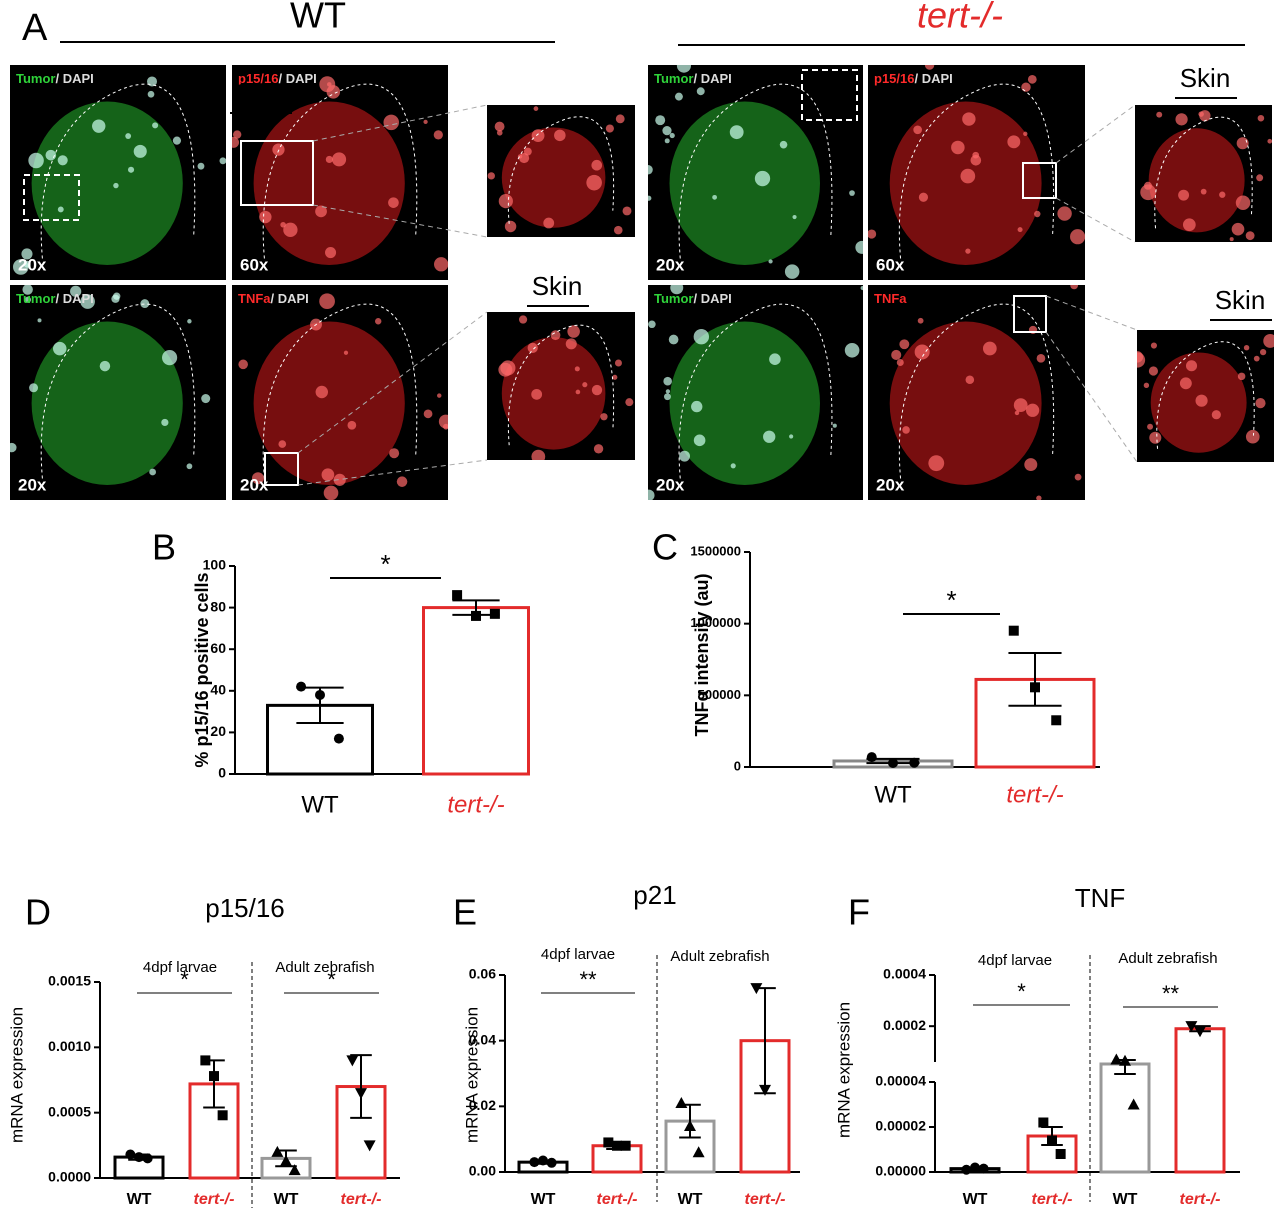 The image size is (1280, 1215). I want to click on chart-title: p21, so click(654, 895).